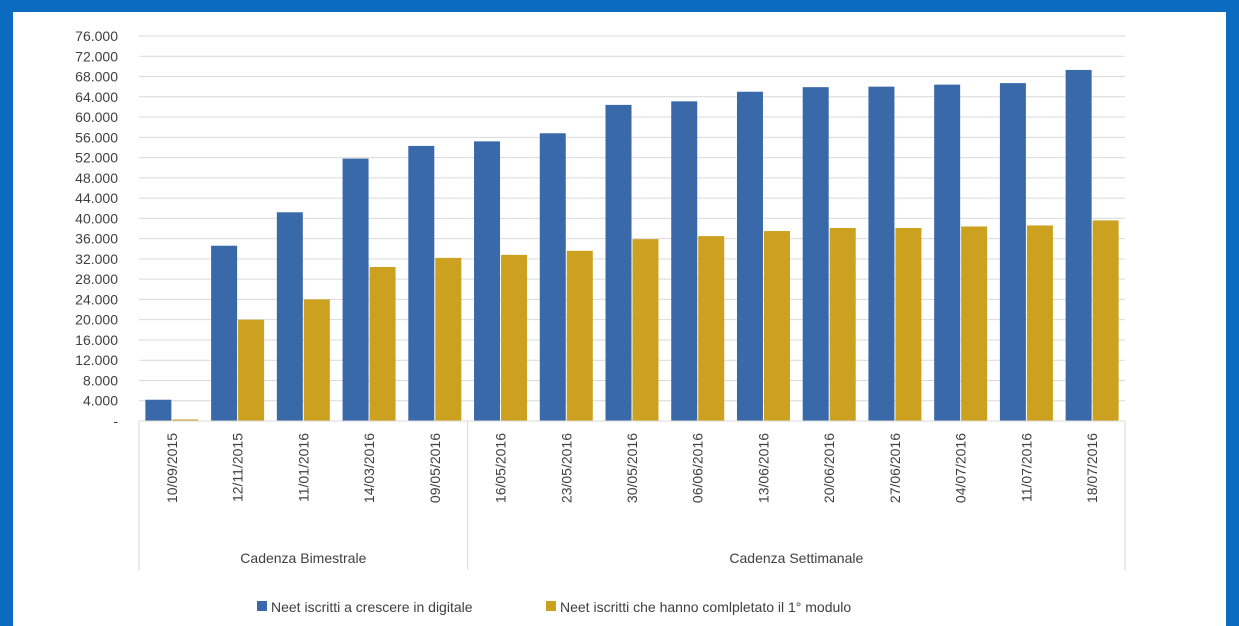 Image resolution: width=1239 pixels, height=626 pixels. Describe the element at coordinates (238, 467) in the screenshot. I see `x-tick-label: 12/11/2015` at that location.